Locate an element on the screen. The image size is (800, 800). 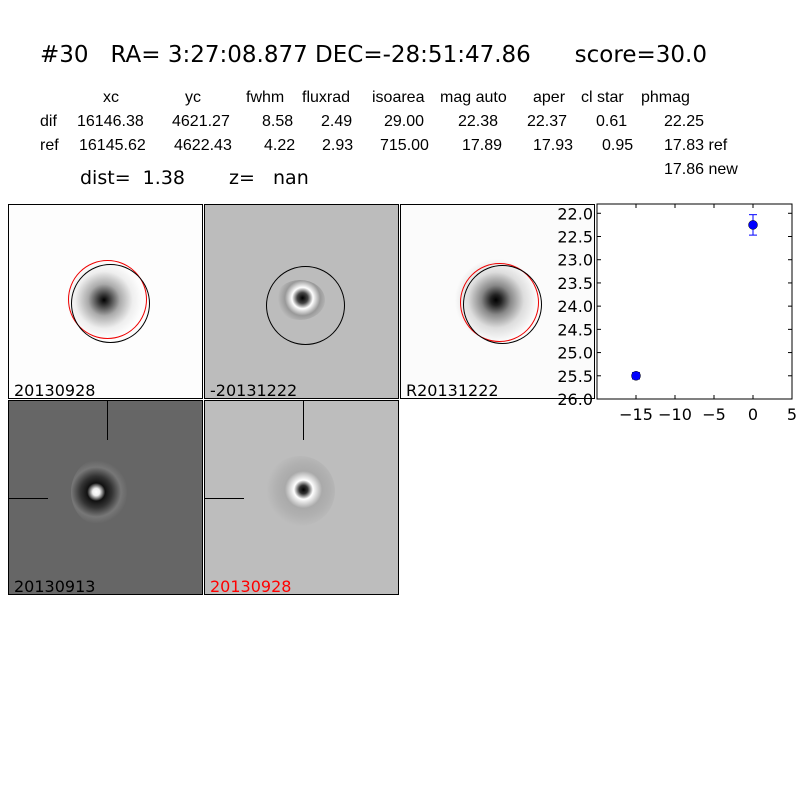
column-header: xc is located at coordinates (111, 97).